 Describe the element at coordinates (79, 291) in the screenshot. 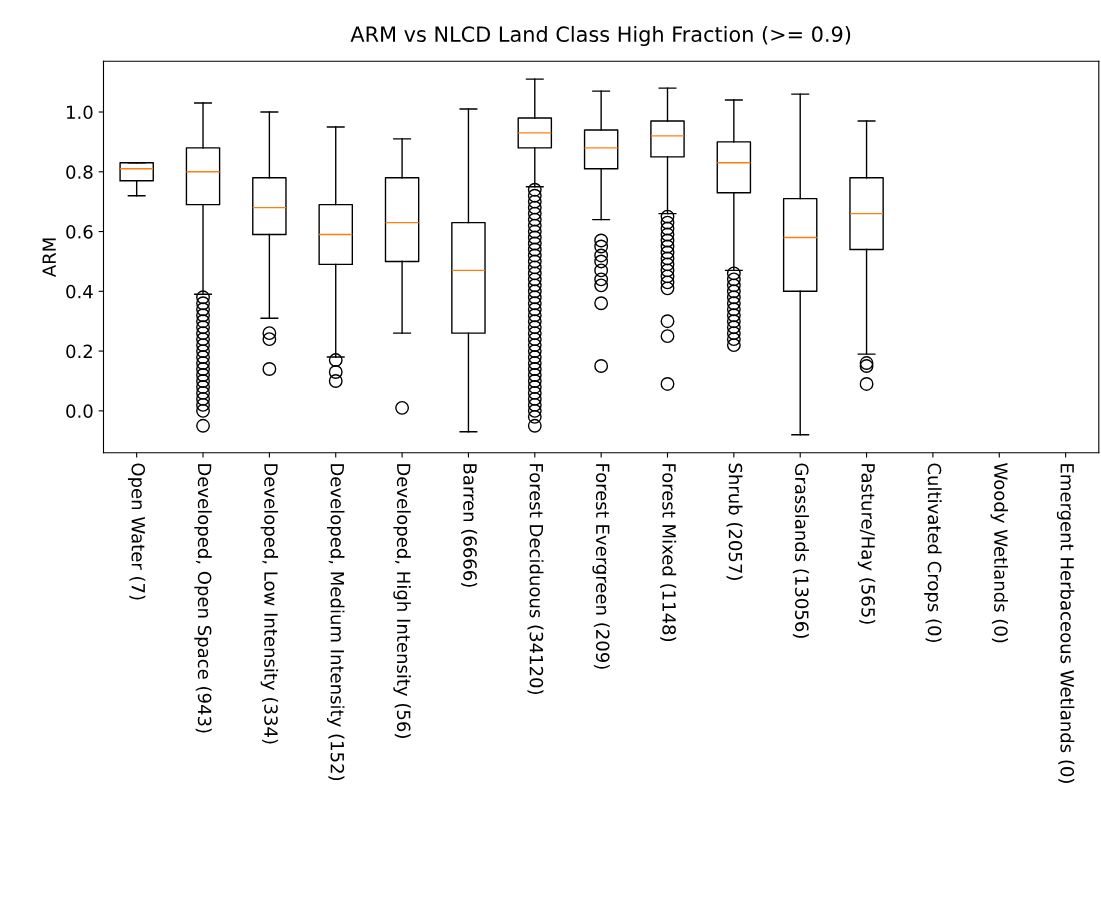

I see `y-tick-label: 0.4` at that location.